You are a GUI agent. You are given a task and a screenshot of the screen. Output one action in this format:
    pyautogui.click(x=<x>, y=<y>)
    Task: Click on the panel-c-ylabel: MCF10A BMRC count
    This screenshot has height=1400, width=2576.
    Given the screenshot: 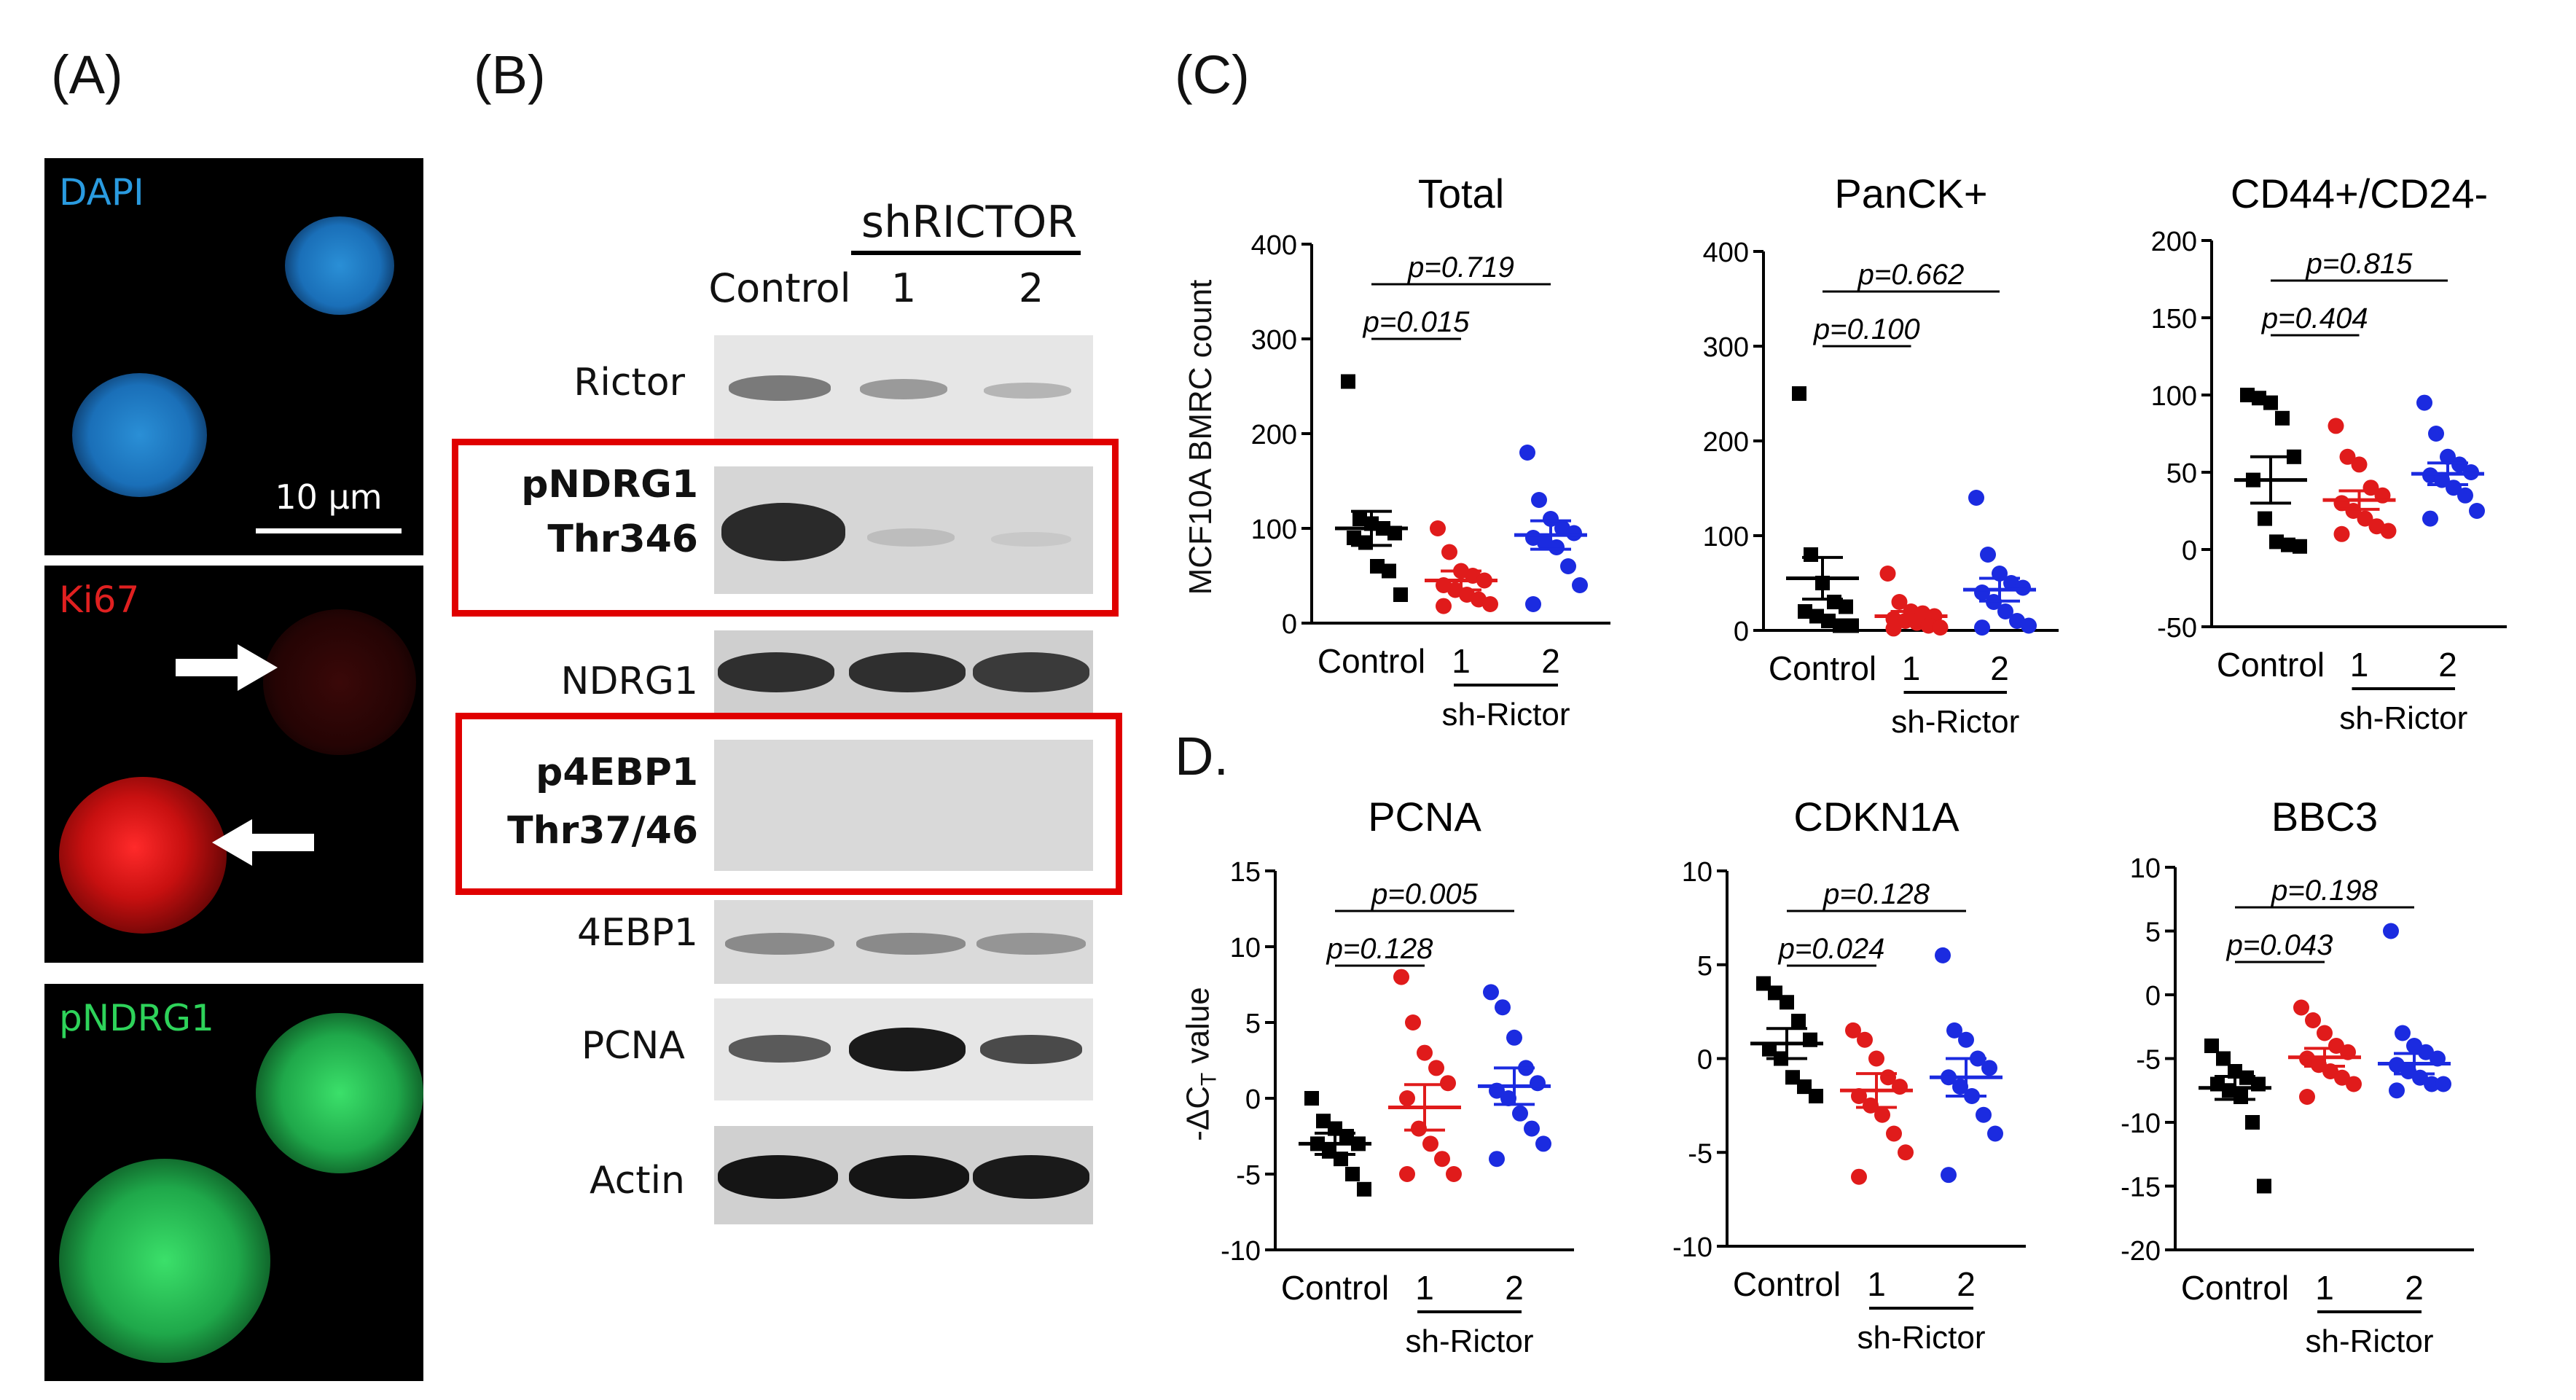 What is the action you would take?
    pyautogui.click(x=1200, y=437)
    